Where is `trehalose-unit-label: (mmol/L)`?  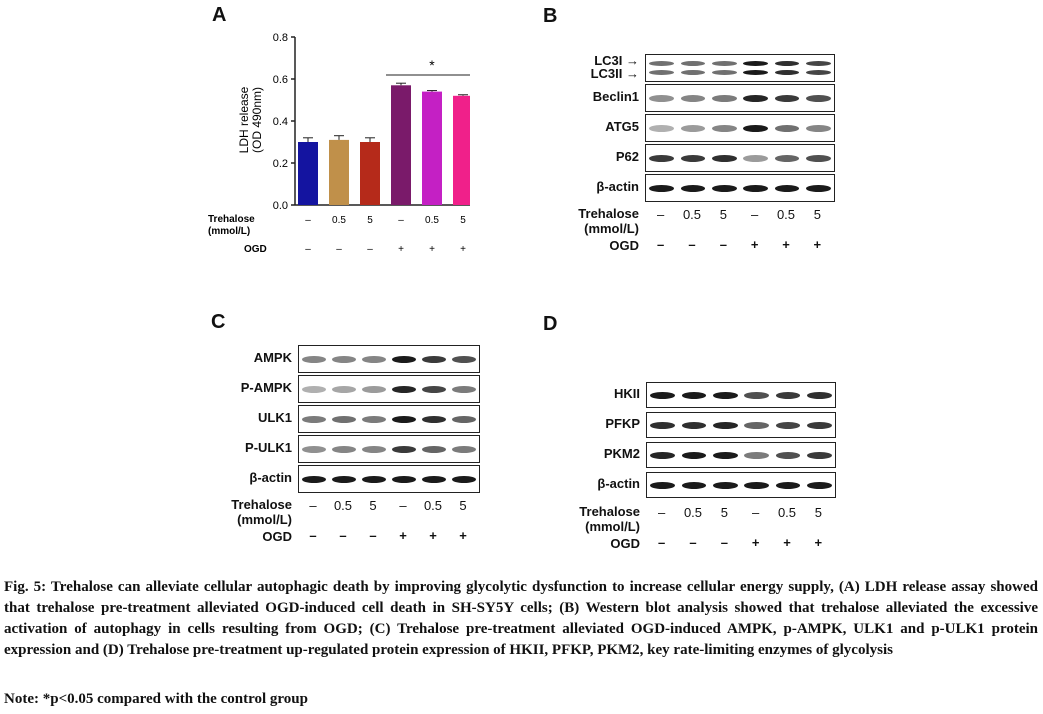 trehalose-unit-label: (mmol/L) is located at coordinates (229, 231).